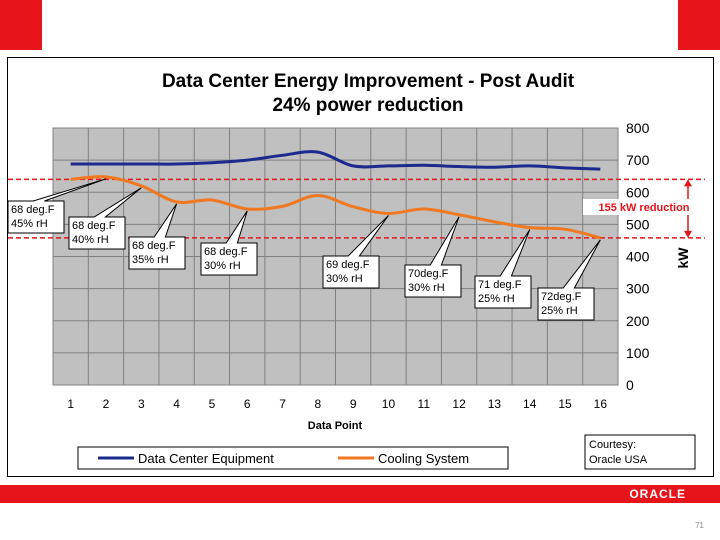 The width and height of the screenshot is (720, 540). I want to click on x-tick-label: 7, so click(282, 404).